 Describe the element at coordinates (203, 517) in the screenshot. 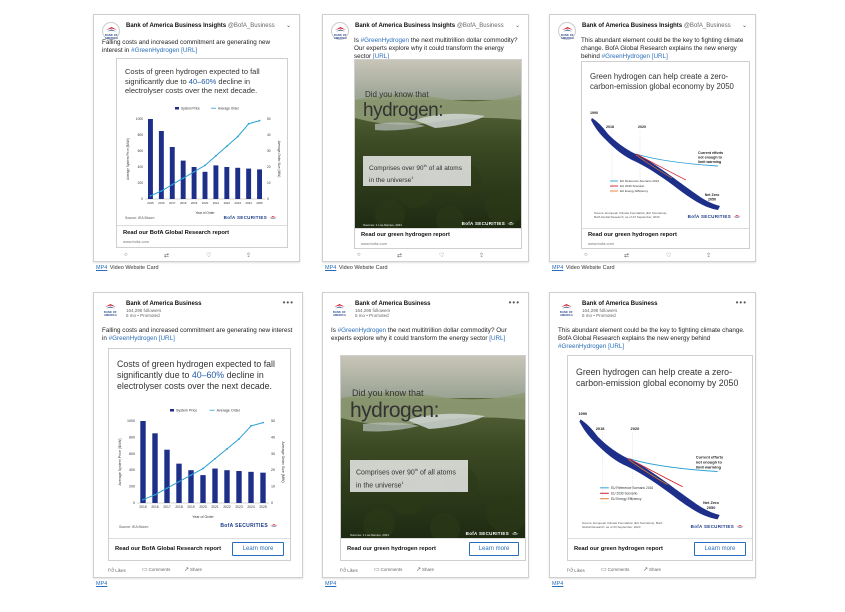

I see `x-axis-label: Year of Order` at that location.